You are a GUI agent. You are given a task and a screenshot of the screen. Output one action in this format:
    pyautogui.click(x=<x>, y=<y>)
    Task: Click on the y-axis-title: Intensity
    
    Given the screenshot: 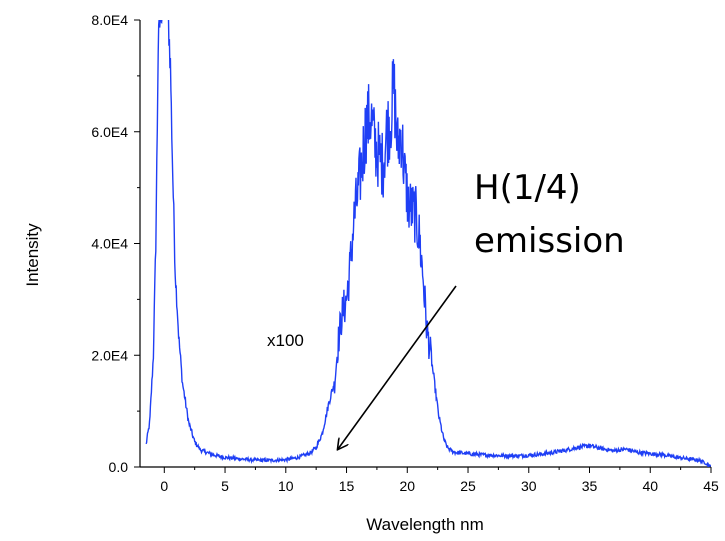 What is the action you would take?
    pyautogui.click(x=32, y=255)
    